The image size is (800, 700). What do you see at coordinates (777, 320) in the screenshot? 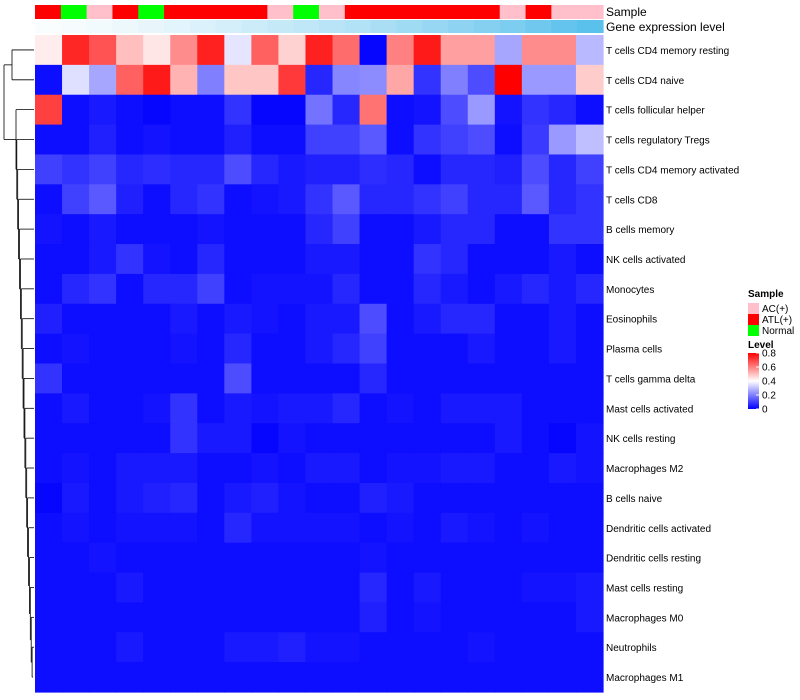
I see `legend-sample-label: ATL(+)` at bounding box center [777, 320].